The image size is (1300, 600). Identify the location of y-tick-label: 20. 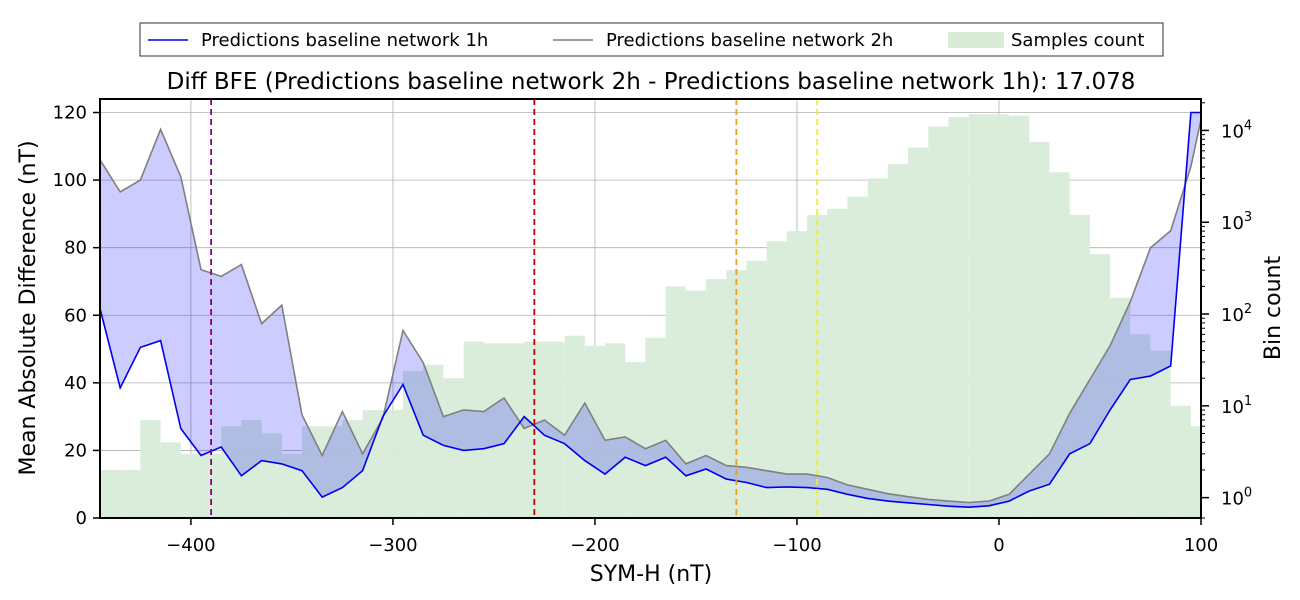
(75, 450).